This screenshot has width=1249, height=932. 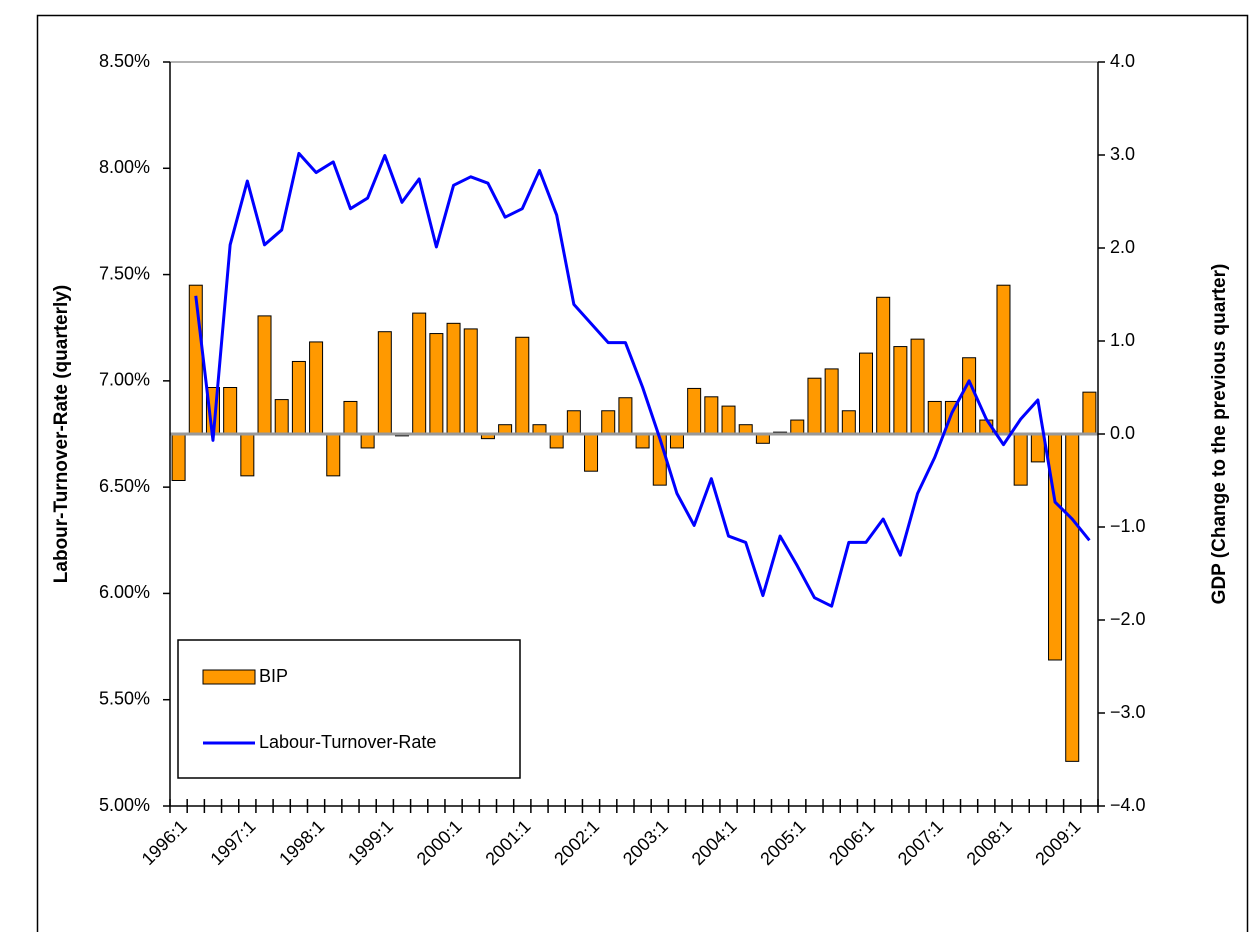 I want to click on x-tick-label: 1999:1, so click(x=370, y=842).